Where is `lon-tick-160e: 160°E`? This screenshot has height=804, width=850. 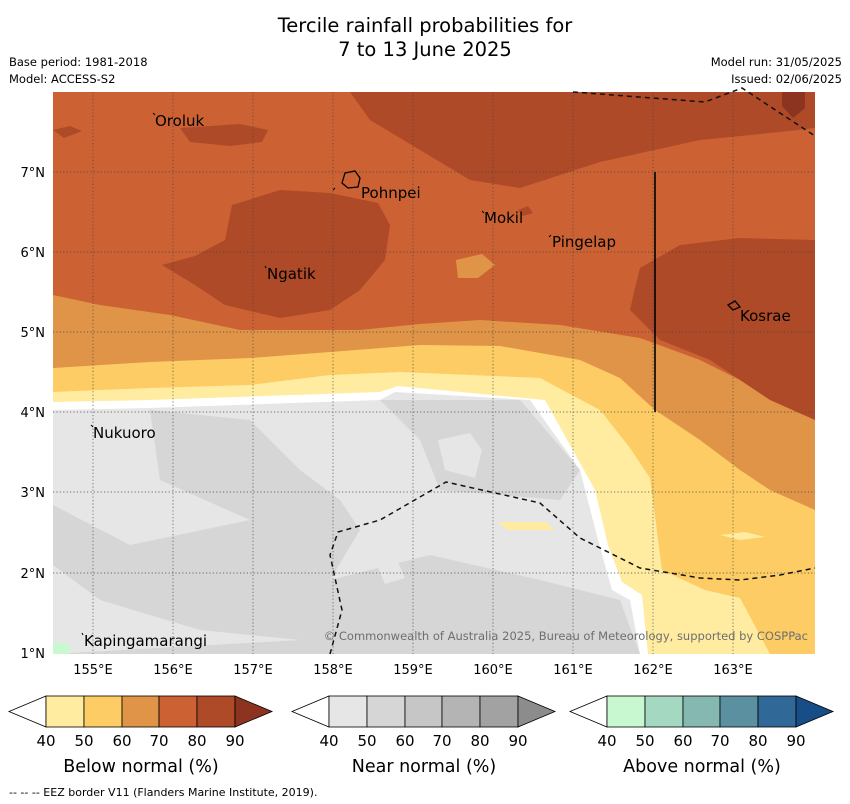 lon-tick-160e: 160°E is located at coordinates (493, 670).